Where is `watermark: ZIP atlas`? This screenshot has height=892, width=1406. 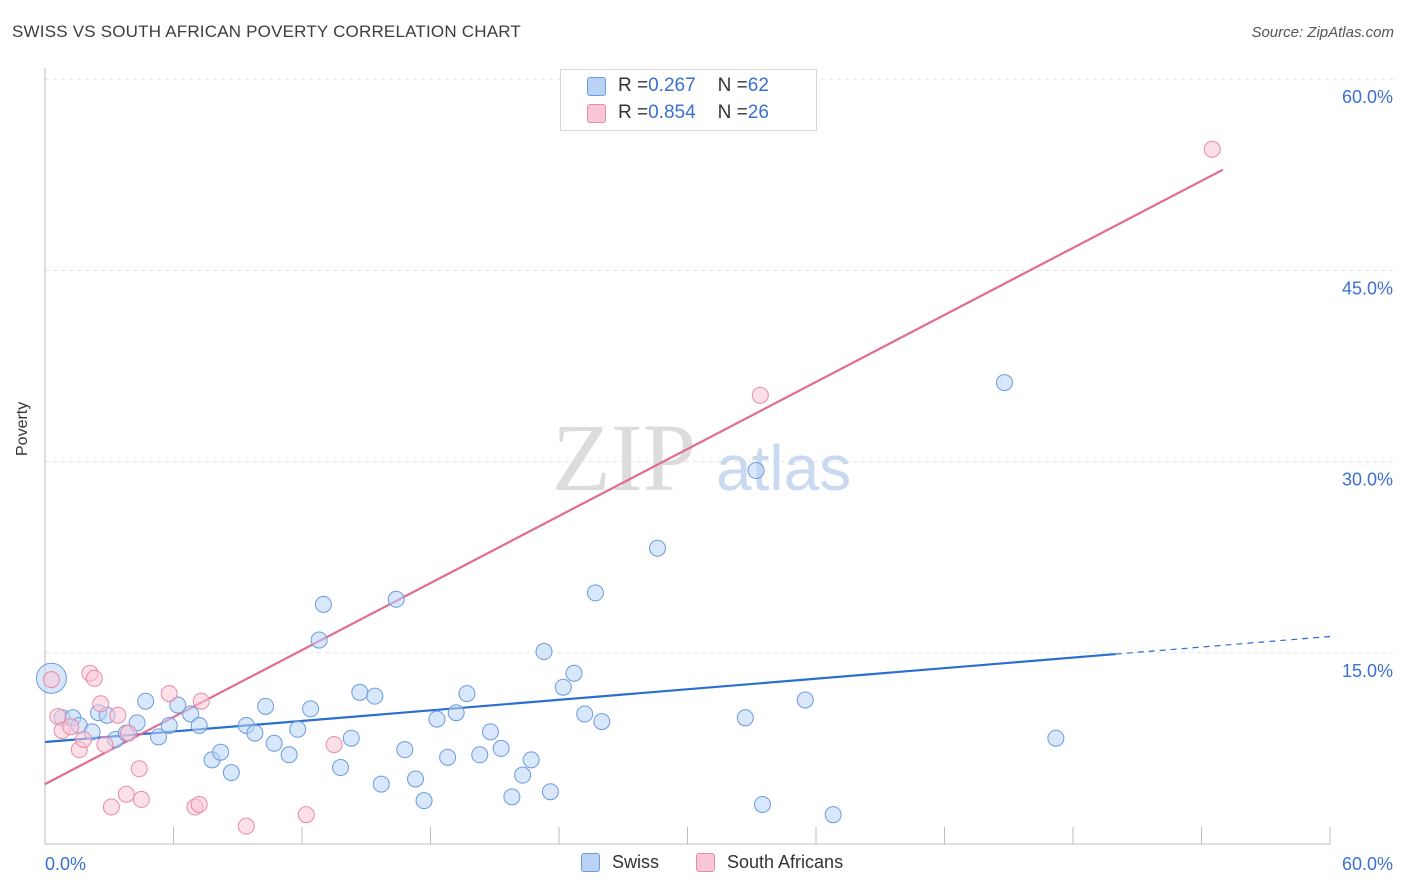
watermark: ZIP atlas is located at coordinates (701, 457).